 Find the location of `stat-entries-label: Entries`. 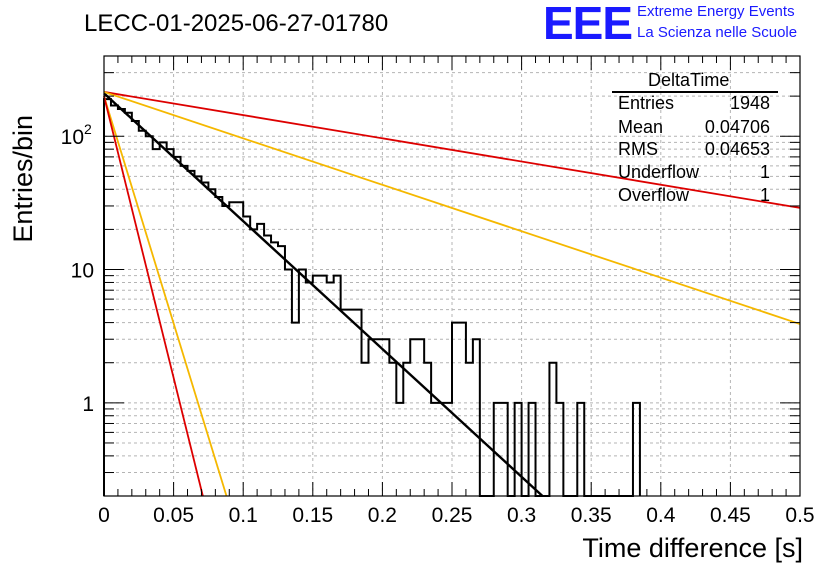

stat-entries-label: Entries is located at coordinates (646, 103).